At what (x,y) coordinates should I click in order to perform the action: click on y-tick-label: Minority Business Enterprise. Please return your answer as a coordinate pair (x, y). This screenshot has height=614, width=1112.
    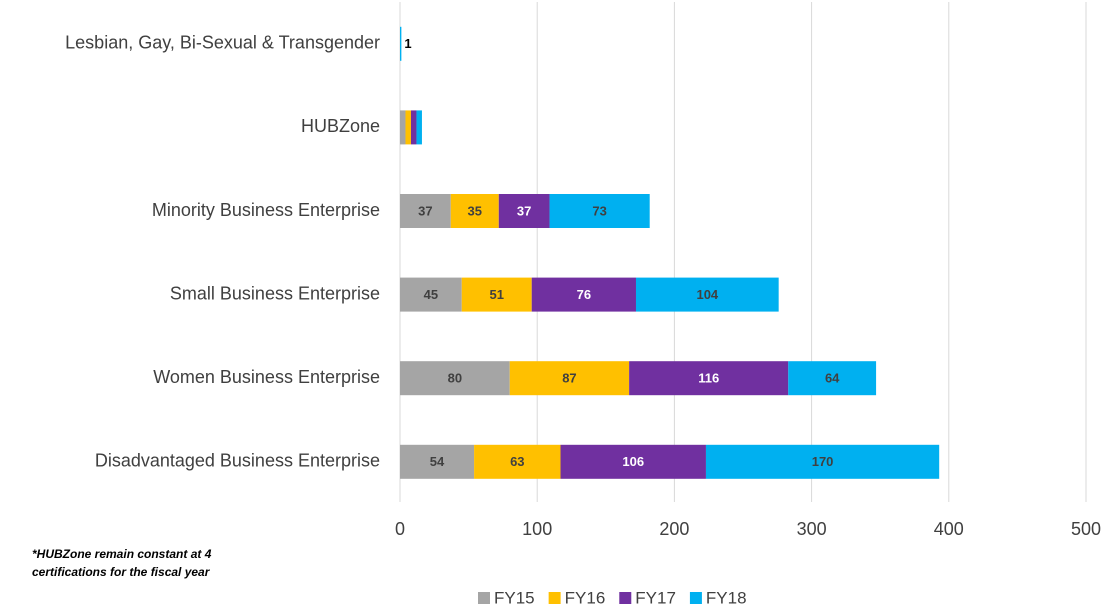
    Looking at the image, I should click on (266, 210).